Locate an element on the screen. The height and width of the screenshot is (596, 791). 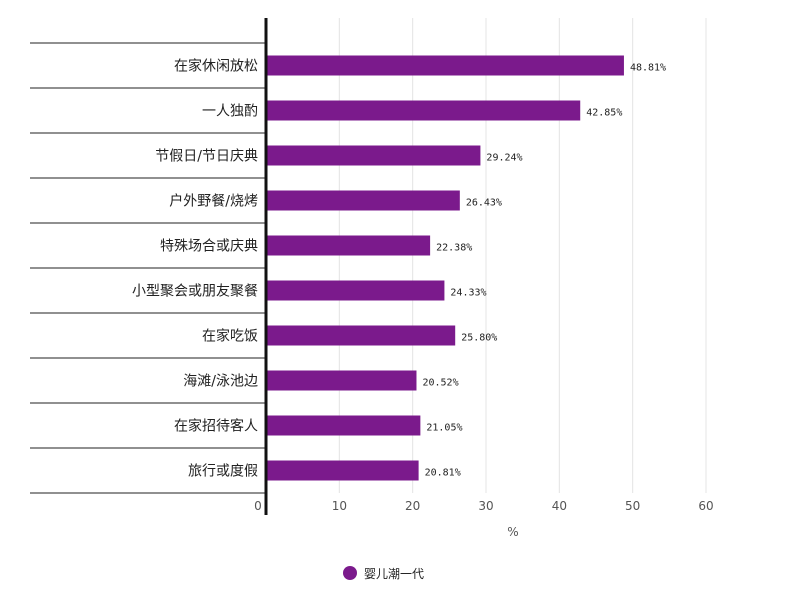
data-label: 20.81% is located at coordinates (443, 473).